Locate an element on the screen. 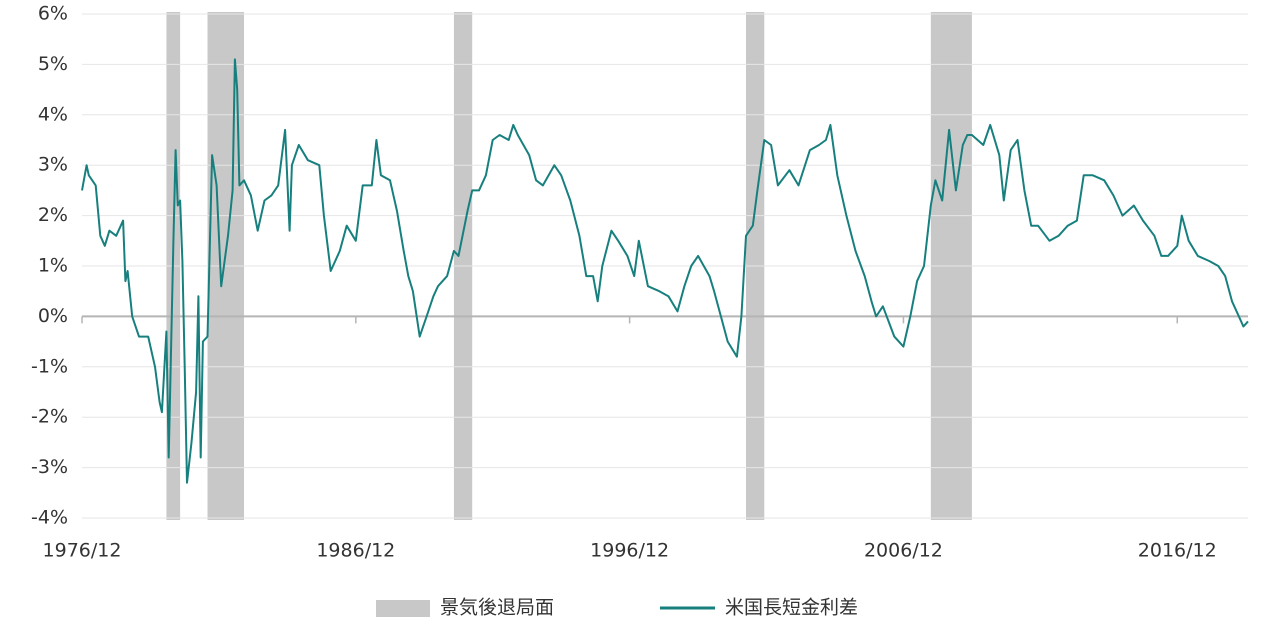 This screenshot has height=627, width=1280. x-tick-label: 1976/12 is located at coordinates (82, 551).